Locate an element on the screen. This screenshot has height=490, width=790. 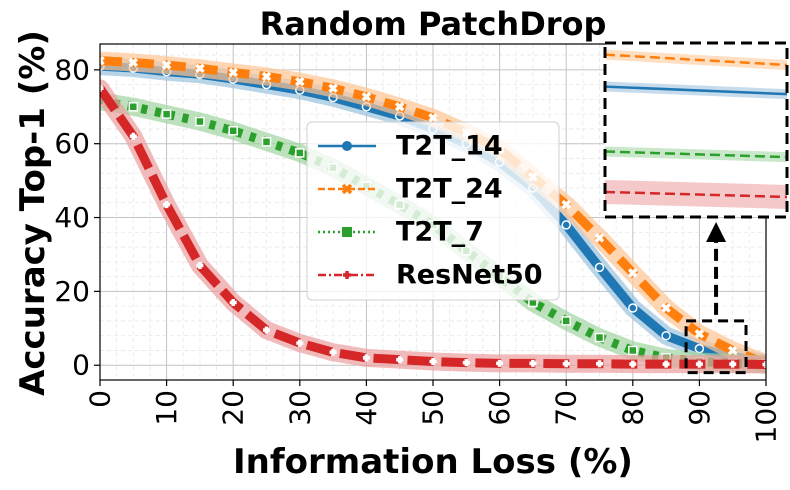
y-tick-label: 40 is located at coordinates (72, 217).